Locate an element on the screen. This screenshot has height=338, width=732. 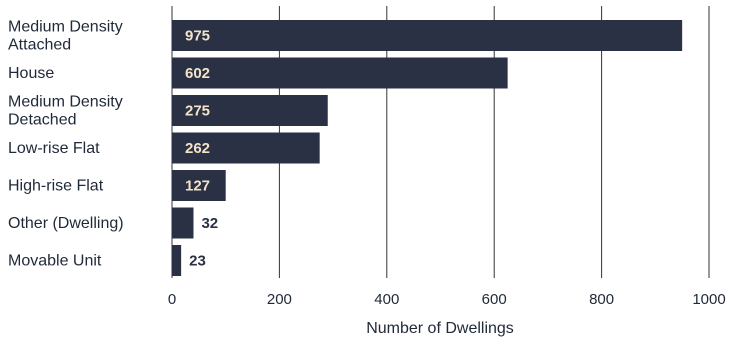
category-label: House is located at coordinates (31, 73).